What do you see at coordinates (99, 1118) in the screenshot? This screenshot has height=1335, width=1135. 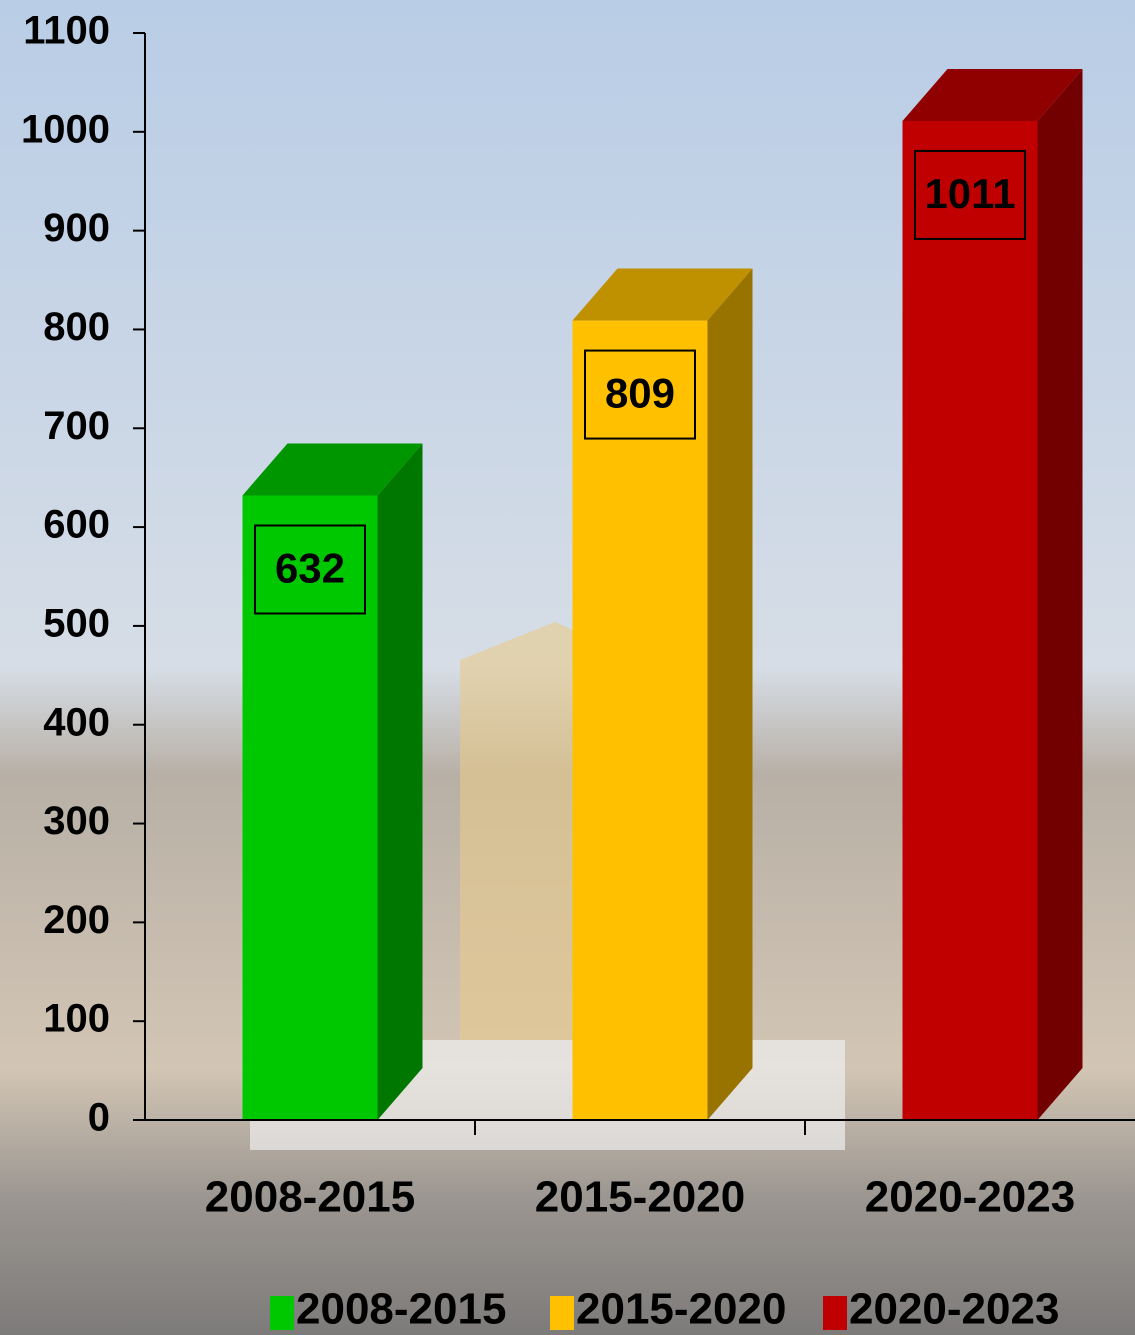 I see `y-tick-label: 0` at bounding box center [99, 1118].